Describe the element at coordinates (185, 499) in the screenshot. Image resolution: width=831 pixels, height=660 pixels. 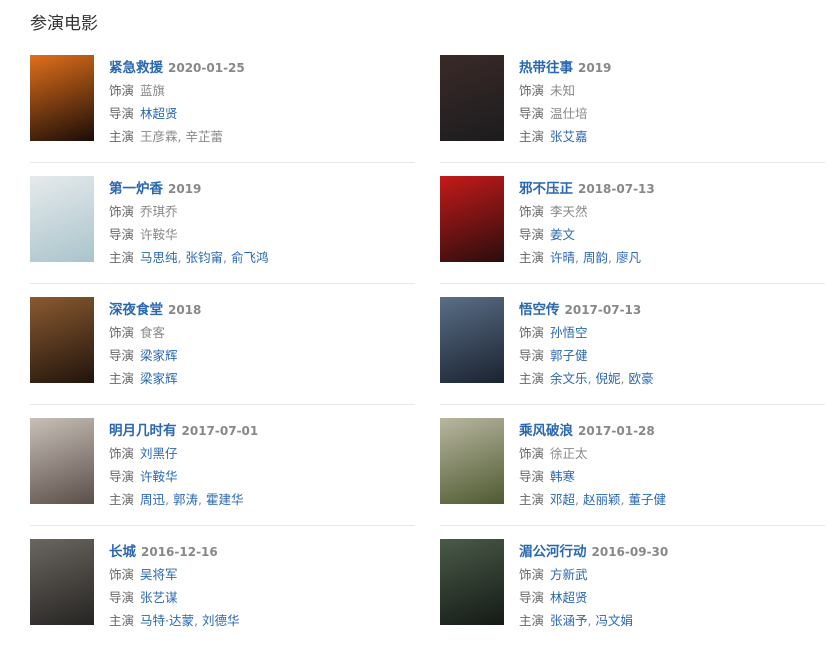
I see `person-link: 郭涛` at that location.